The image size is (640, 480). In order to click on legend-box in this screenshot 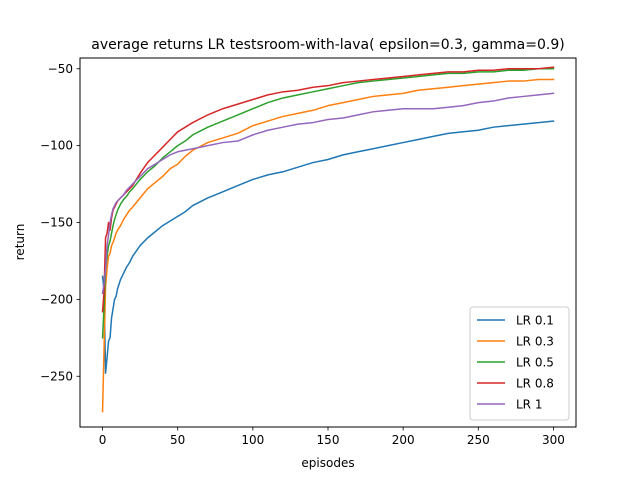, I will do `click(519, 363)`.